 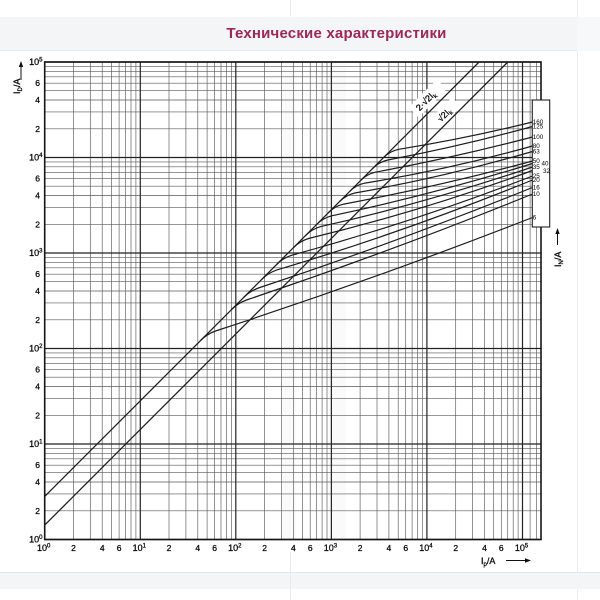 I want to click on svg-text: 35, so click(x=537, y=167).